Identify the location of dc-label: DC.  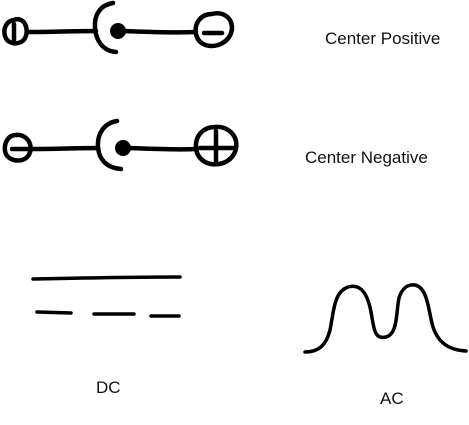
(108, 387).